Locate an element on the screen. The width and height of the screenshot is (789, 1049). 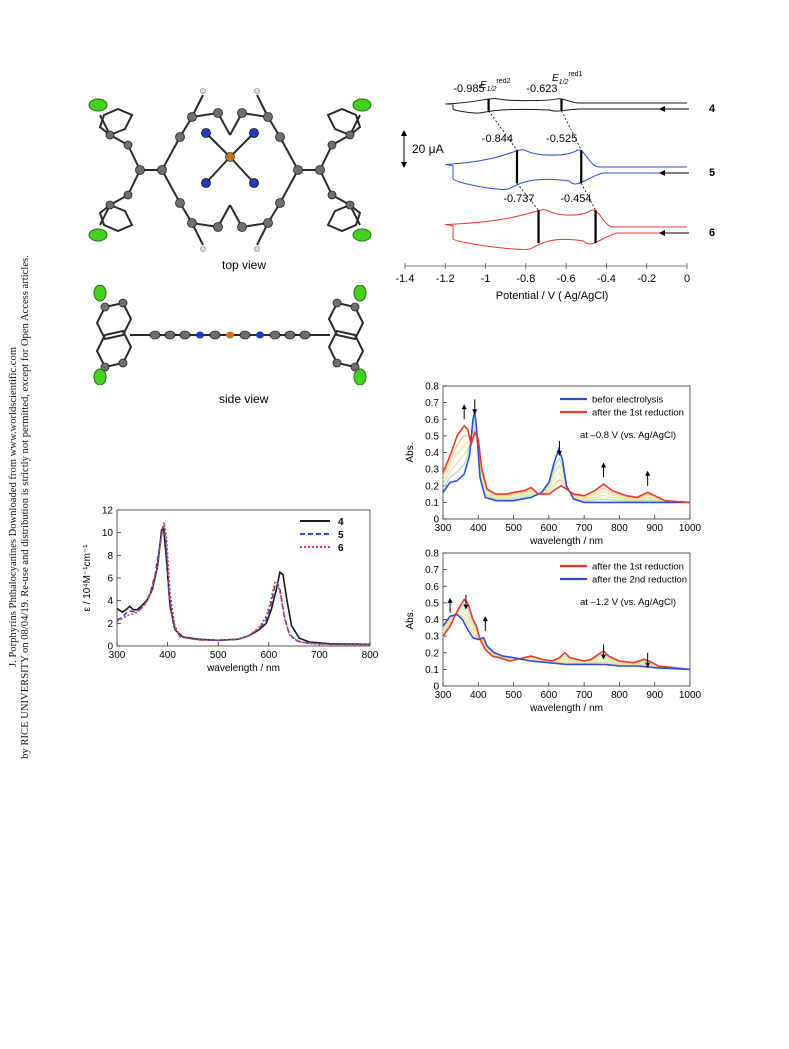
cv-trace-6-reverse is located at coordinates (569, 241).